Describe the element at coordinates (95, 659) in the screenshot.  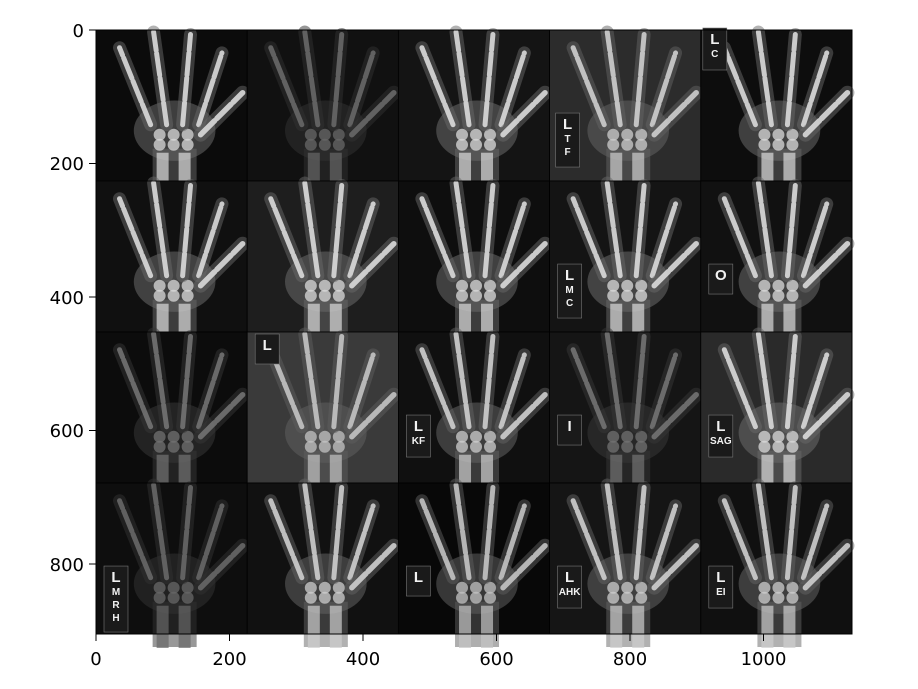
I see `x-tick-label: 0` at that location.